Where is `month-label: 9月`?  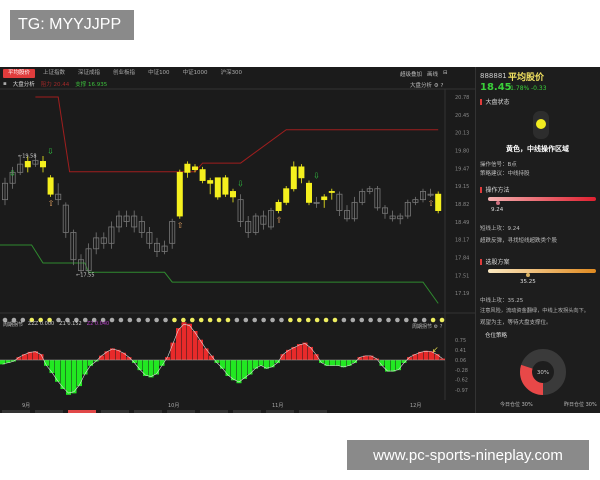
month-label: 9月 is located at coordinates (26, 406).